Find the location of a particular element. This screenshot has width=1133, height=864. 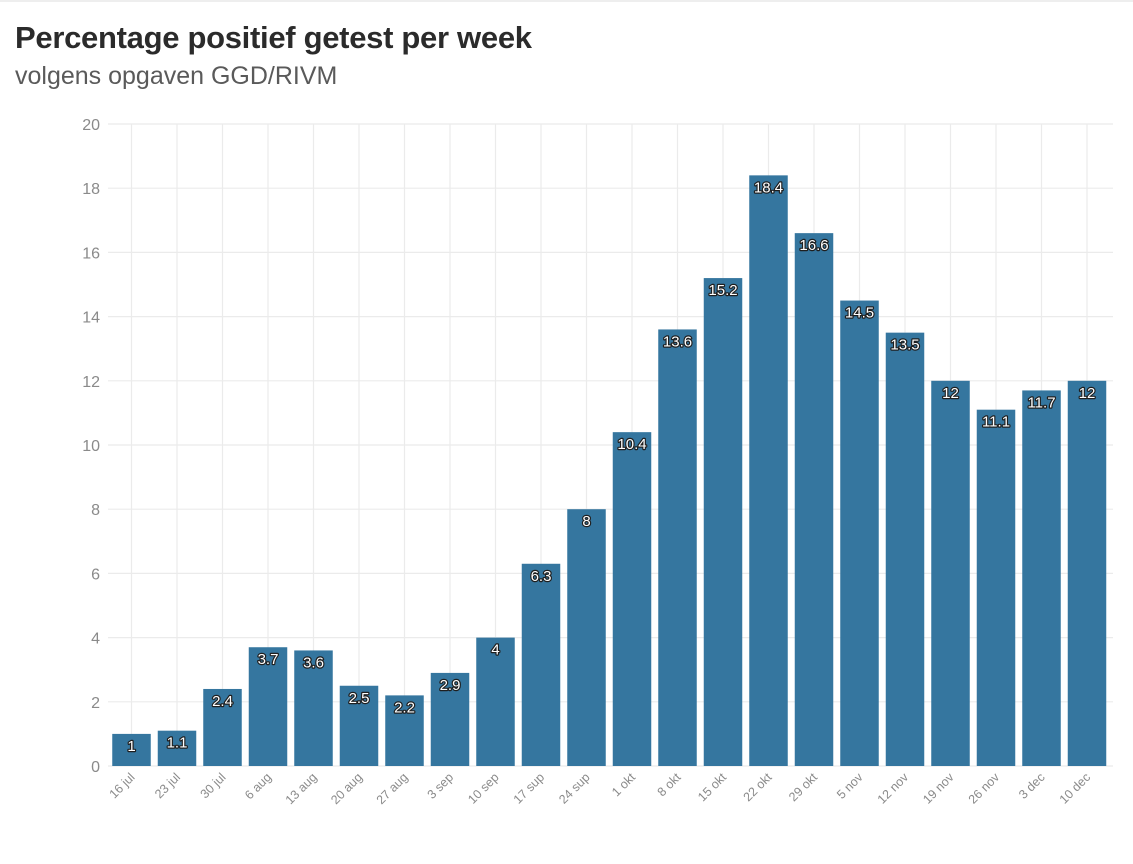

x-tick-label: 8 okt is located at coordinates (669, 784).